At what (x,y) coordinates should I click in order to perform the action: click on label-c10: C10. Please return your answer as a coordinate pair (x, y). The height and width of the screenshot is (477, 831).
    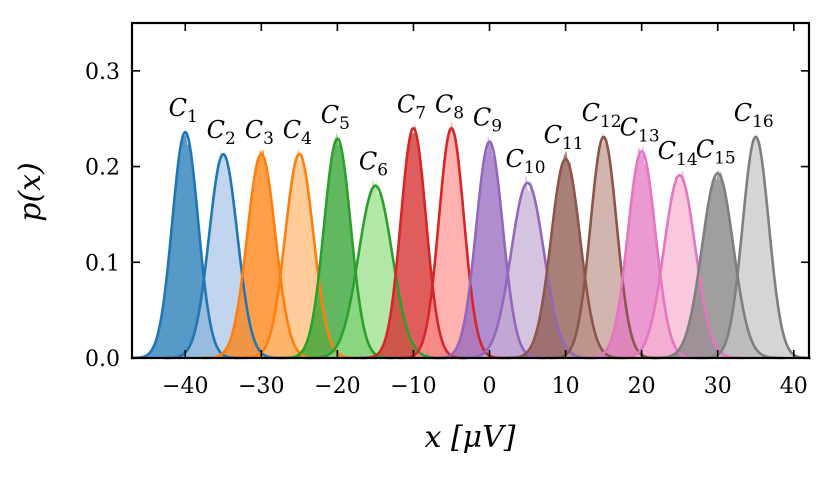
    Looking at the image, I should click on (526, 161).